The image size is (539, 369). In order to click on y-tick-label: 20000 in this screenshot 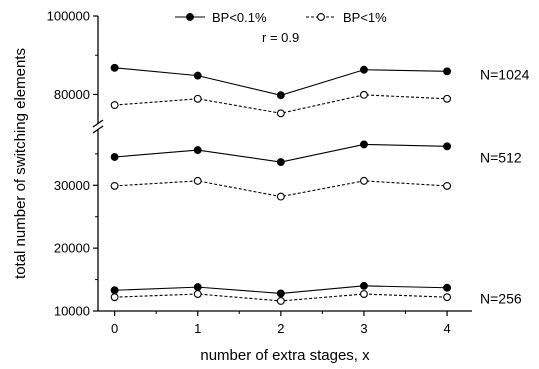, I will do `click(72, 248)`.